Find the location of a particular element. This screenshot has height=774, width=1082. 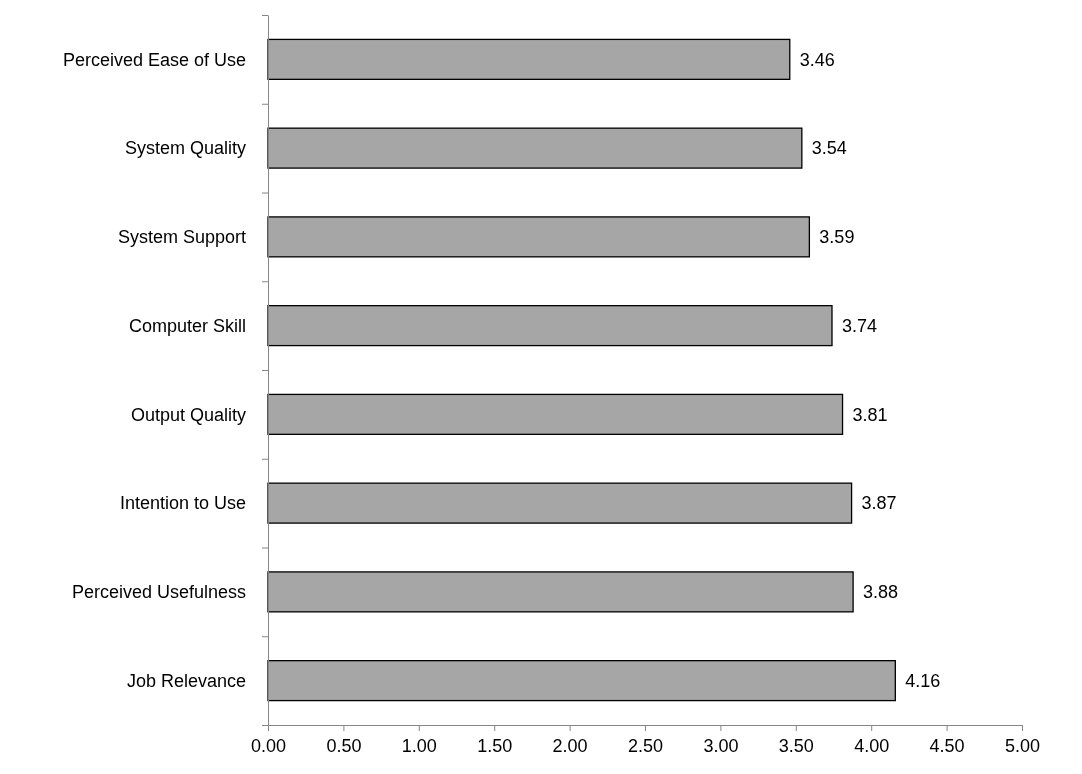

x-tick-label: 2.50 is located at coordinates (645, 745).